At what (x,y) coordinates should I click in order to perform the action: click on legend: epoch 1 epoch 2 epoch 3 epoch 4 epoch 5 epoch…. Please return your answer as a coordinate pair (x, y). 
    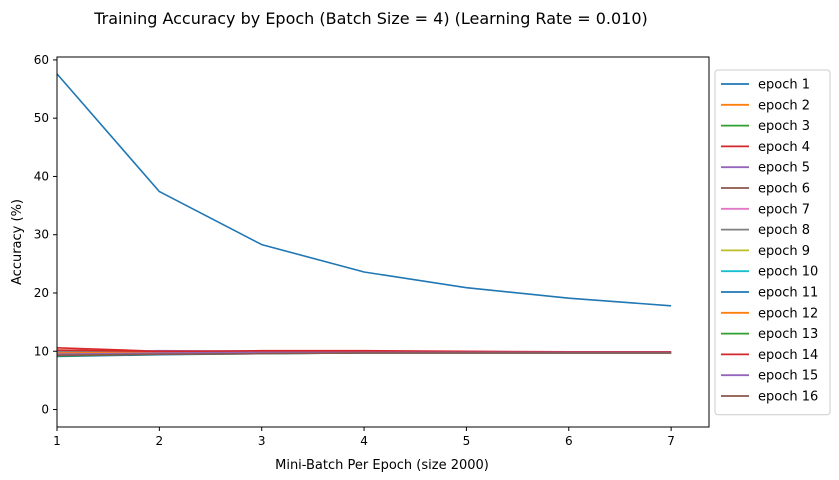
    Looking at the image, I should click on (772, 242).